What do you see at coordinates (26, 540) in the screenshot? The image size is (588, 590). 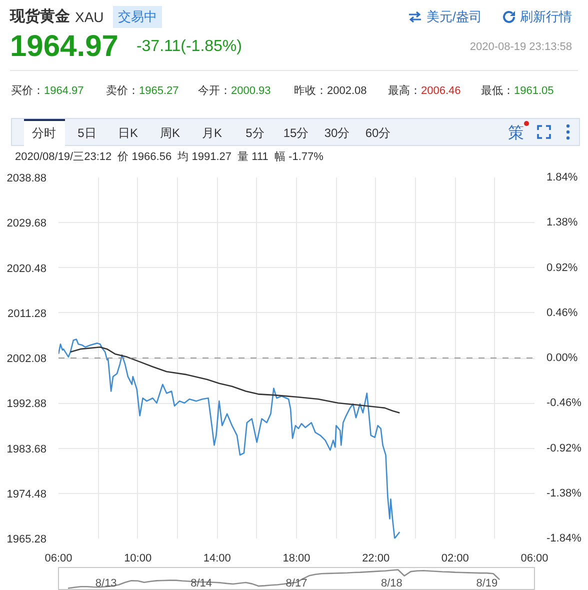 I see `y-tick-label: 1965.28` at bounding box center [26, 540].